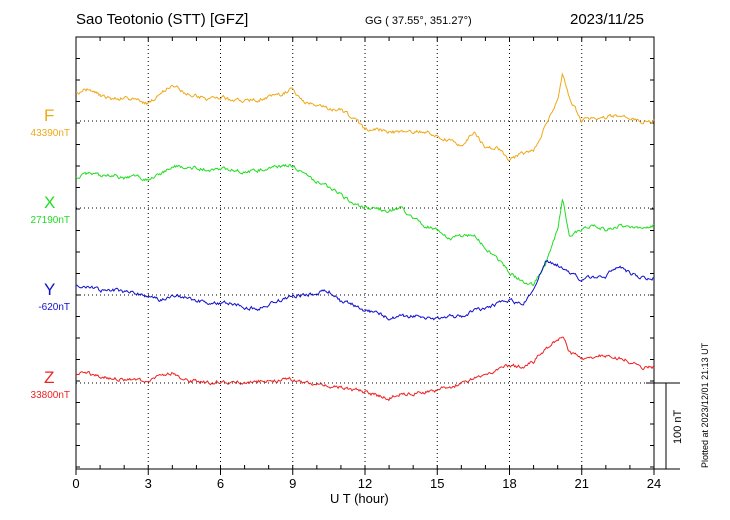  Describe the element at coordinates (654, 483) in the screenshot. I see `x-tick-label: 24` at that location.